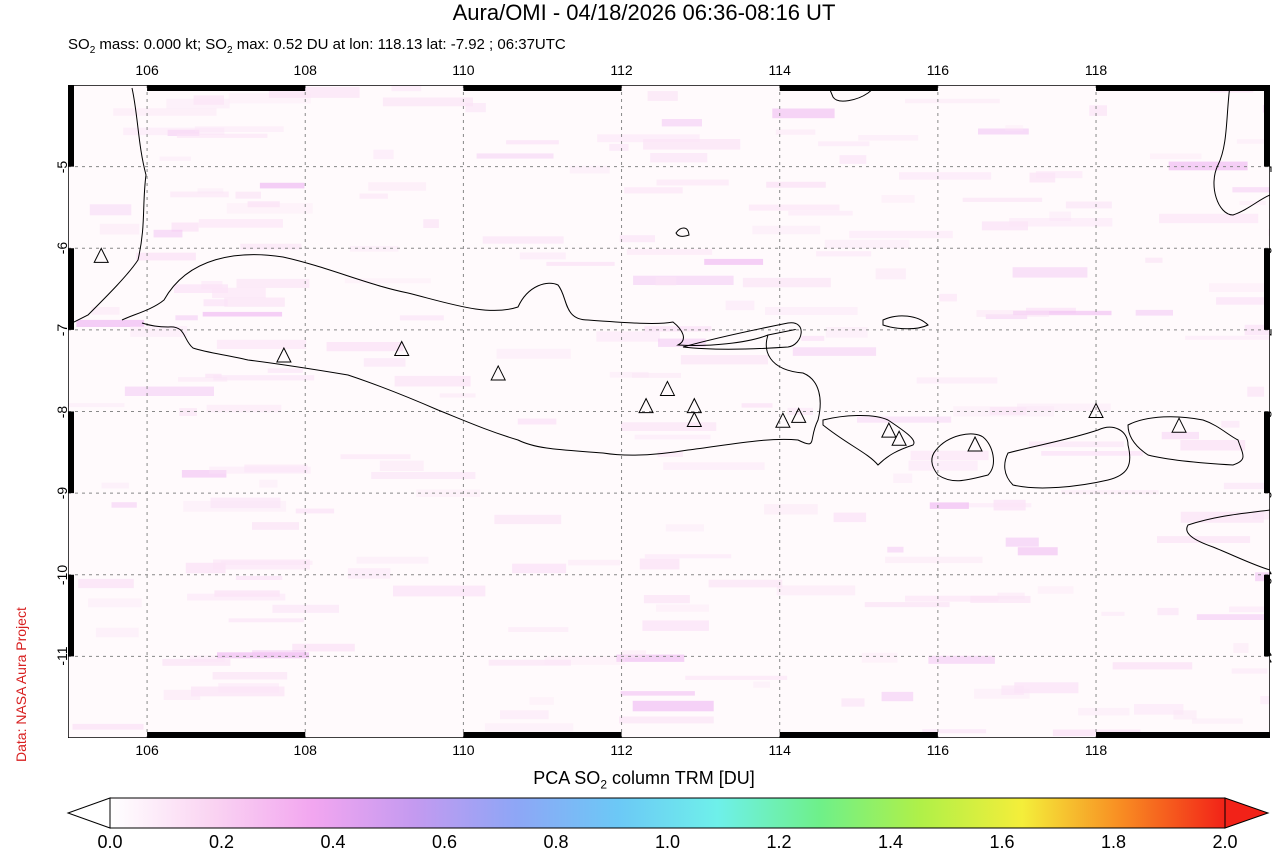 This screenshot has height=855, width=1288. Describe the element at coordinates (905, 322) in the screenshot. I see `coastline-kangean` at that location.